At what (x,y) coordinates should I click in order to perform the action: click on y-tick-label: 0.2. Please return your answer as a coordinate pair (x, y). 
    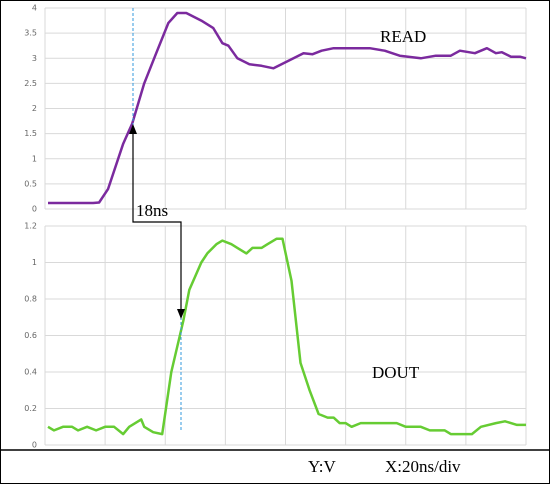
    Looking at the image, I should click on (30, 408).